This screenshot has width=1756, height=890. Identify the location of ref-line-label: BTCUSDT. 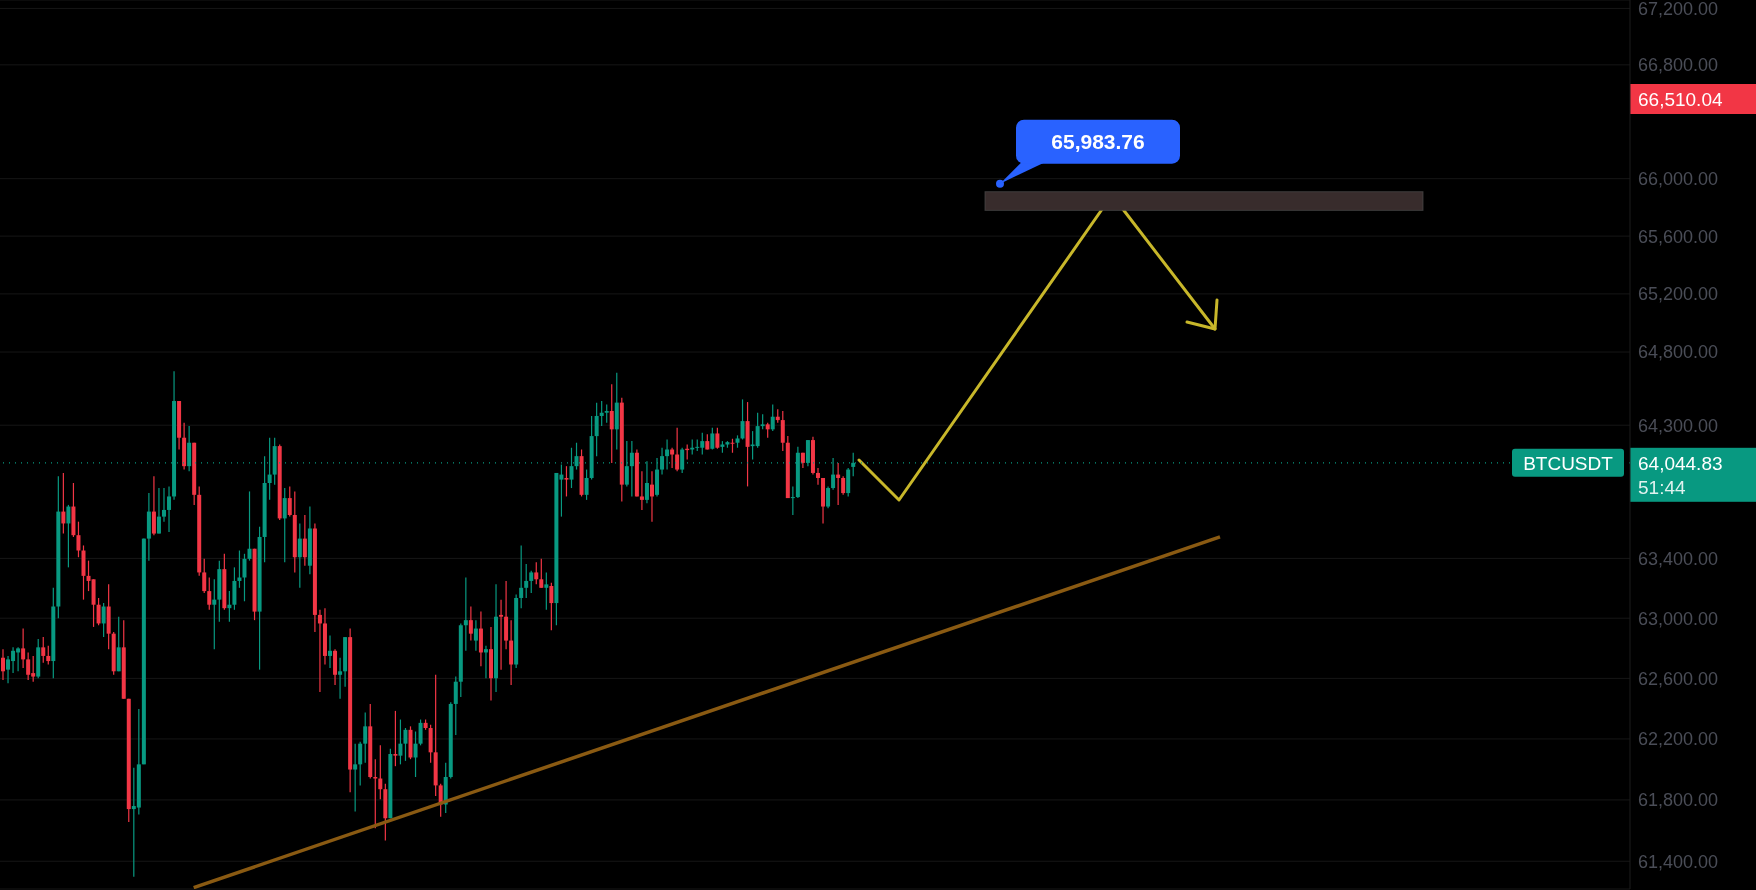
(1568, 463).